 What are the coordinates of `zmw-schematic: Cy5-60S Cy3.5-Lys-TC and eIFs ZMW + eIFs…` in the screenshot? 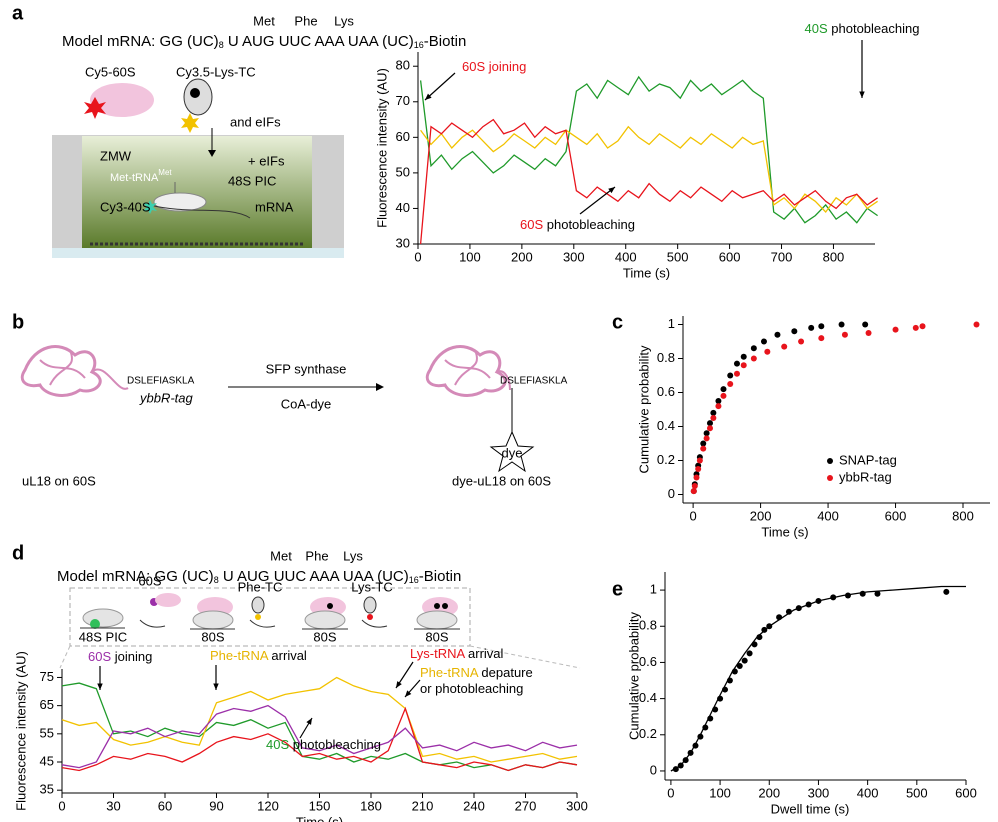 It's located at (198, 161).